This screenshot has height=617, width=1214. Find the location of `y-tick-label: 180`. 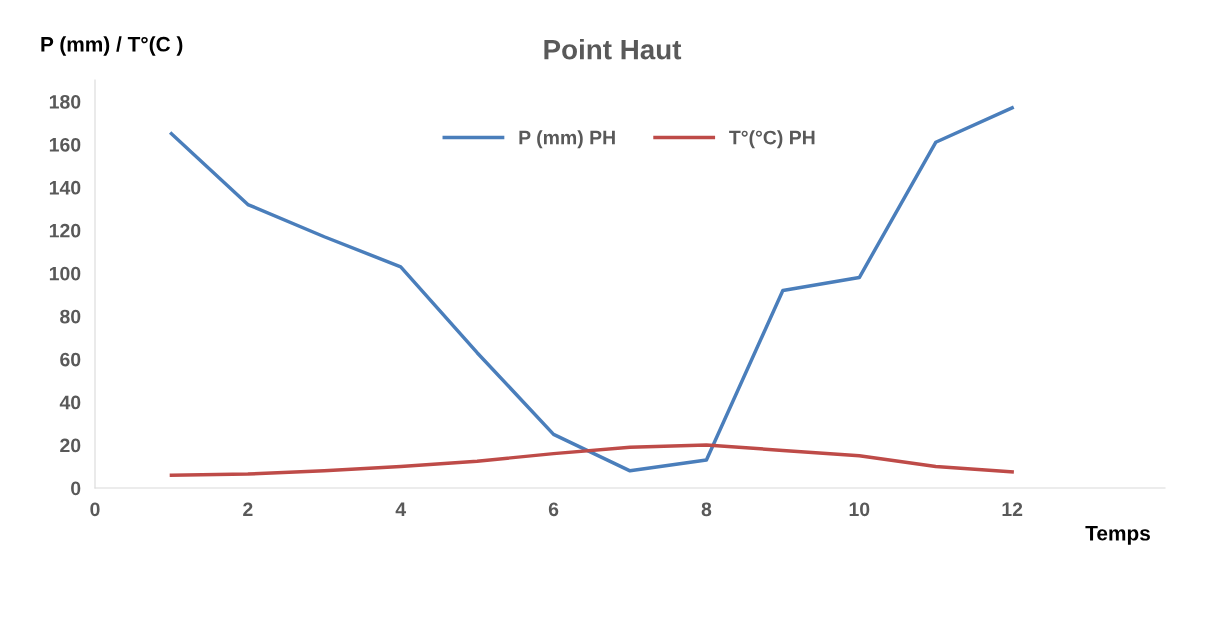

y-tick-label: 180 is located at coordinates (65, 101).